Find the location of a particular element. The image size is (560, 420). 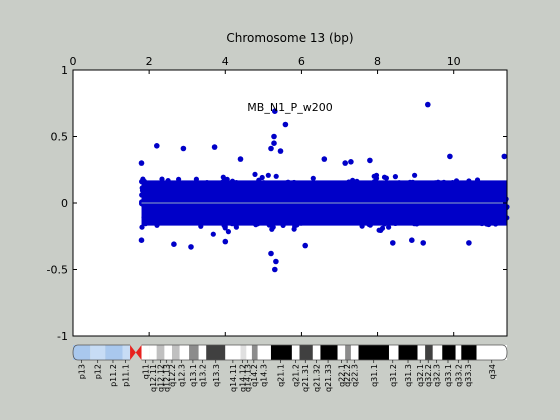

band-label: q21.2 is located at coordinates (296, 375).